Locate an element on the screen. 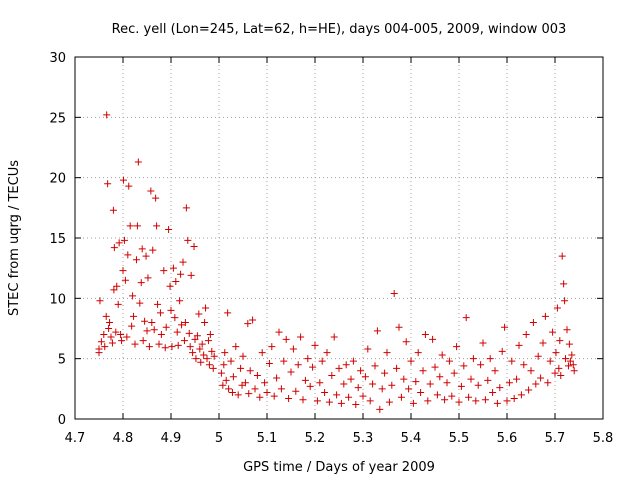  x-tick-label: 5.7 is located at coordinates (555, 438).